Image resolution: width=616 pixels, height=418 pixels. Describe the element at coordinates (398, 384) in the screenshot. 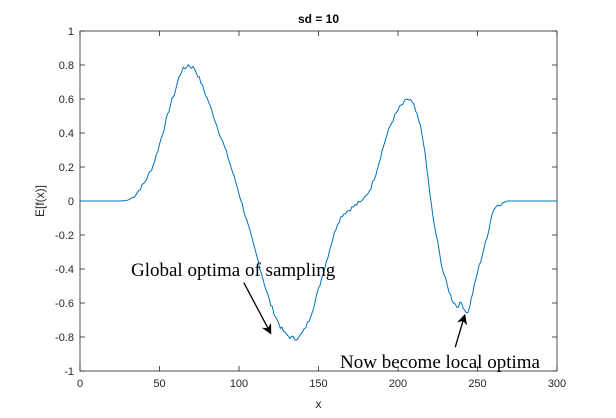

I see `x-tick-label: 200` at that location.